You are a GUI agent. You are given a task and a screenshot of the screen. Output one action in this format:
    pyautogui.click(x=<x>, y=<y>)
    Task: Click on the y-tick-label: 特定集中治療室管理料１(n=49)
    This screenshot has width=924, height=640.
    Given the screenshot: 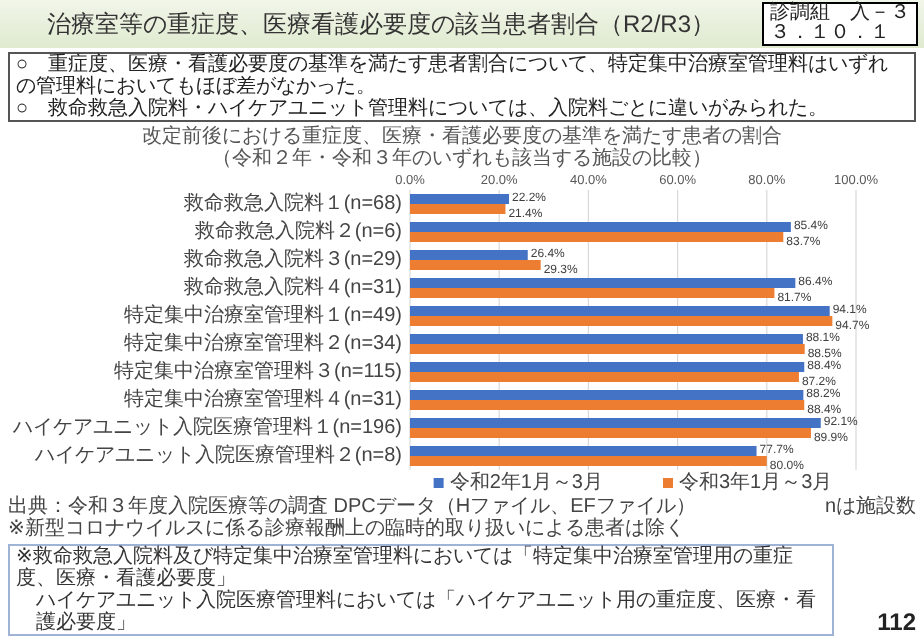 What is the action you would take?
    pyautogui.click(x=262, y=315)
    